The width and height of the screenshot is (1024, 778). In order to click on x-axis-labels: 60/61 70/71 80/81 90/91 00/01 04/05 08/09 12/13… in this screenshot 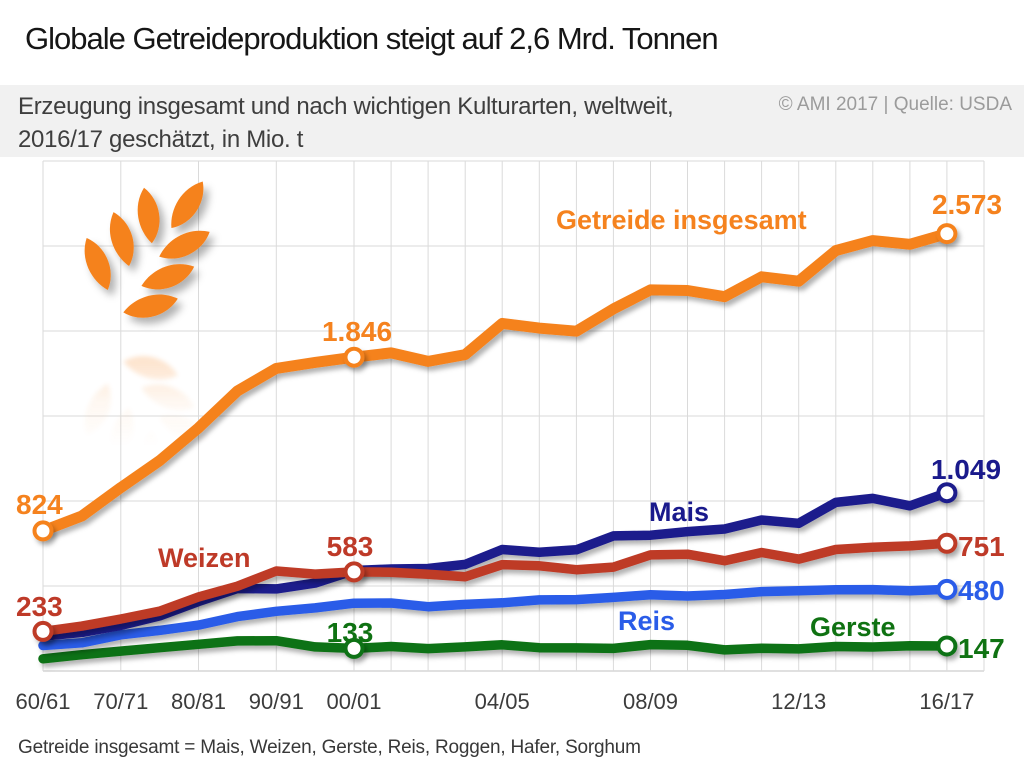, I will do `click(494, 701)`.